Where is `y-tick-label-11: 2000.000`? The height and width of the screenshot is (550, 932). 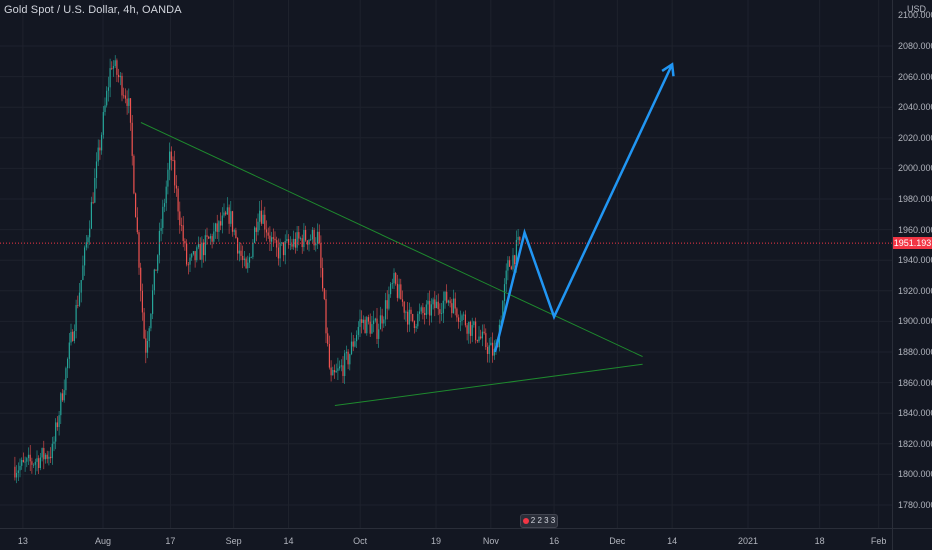
y-tick-label-11: 2000.000 is located at coordinates (915, 168).